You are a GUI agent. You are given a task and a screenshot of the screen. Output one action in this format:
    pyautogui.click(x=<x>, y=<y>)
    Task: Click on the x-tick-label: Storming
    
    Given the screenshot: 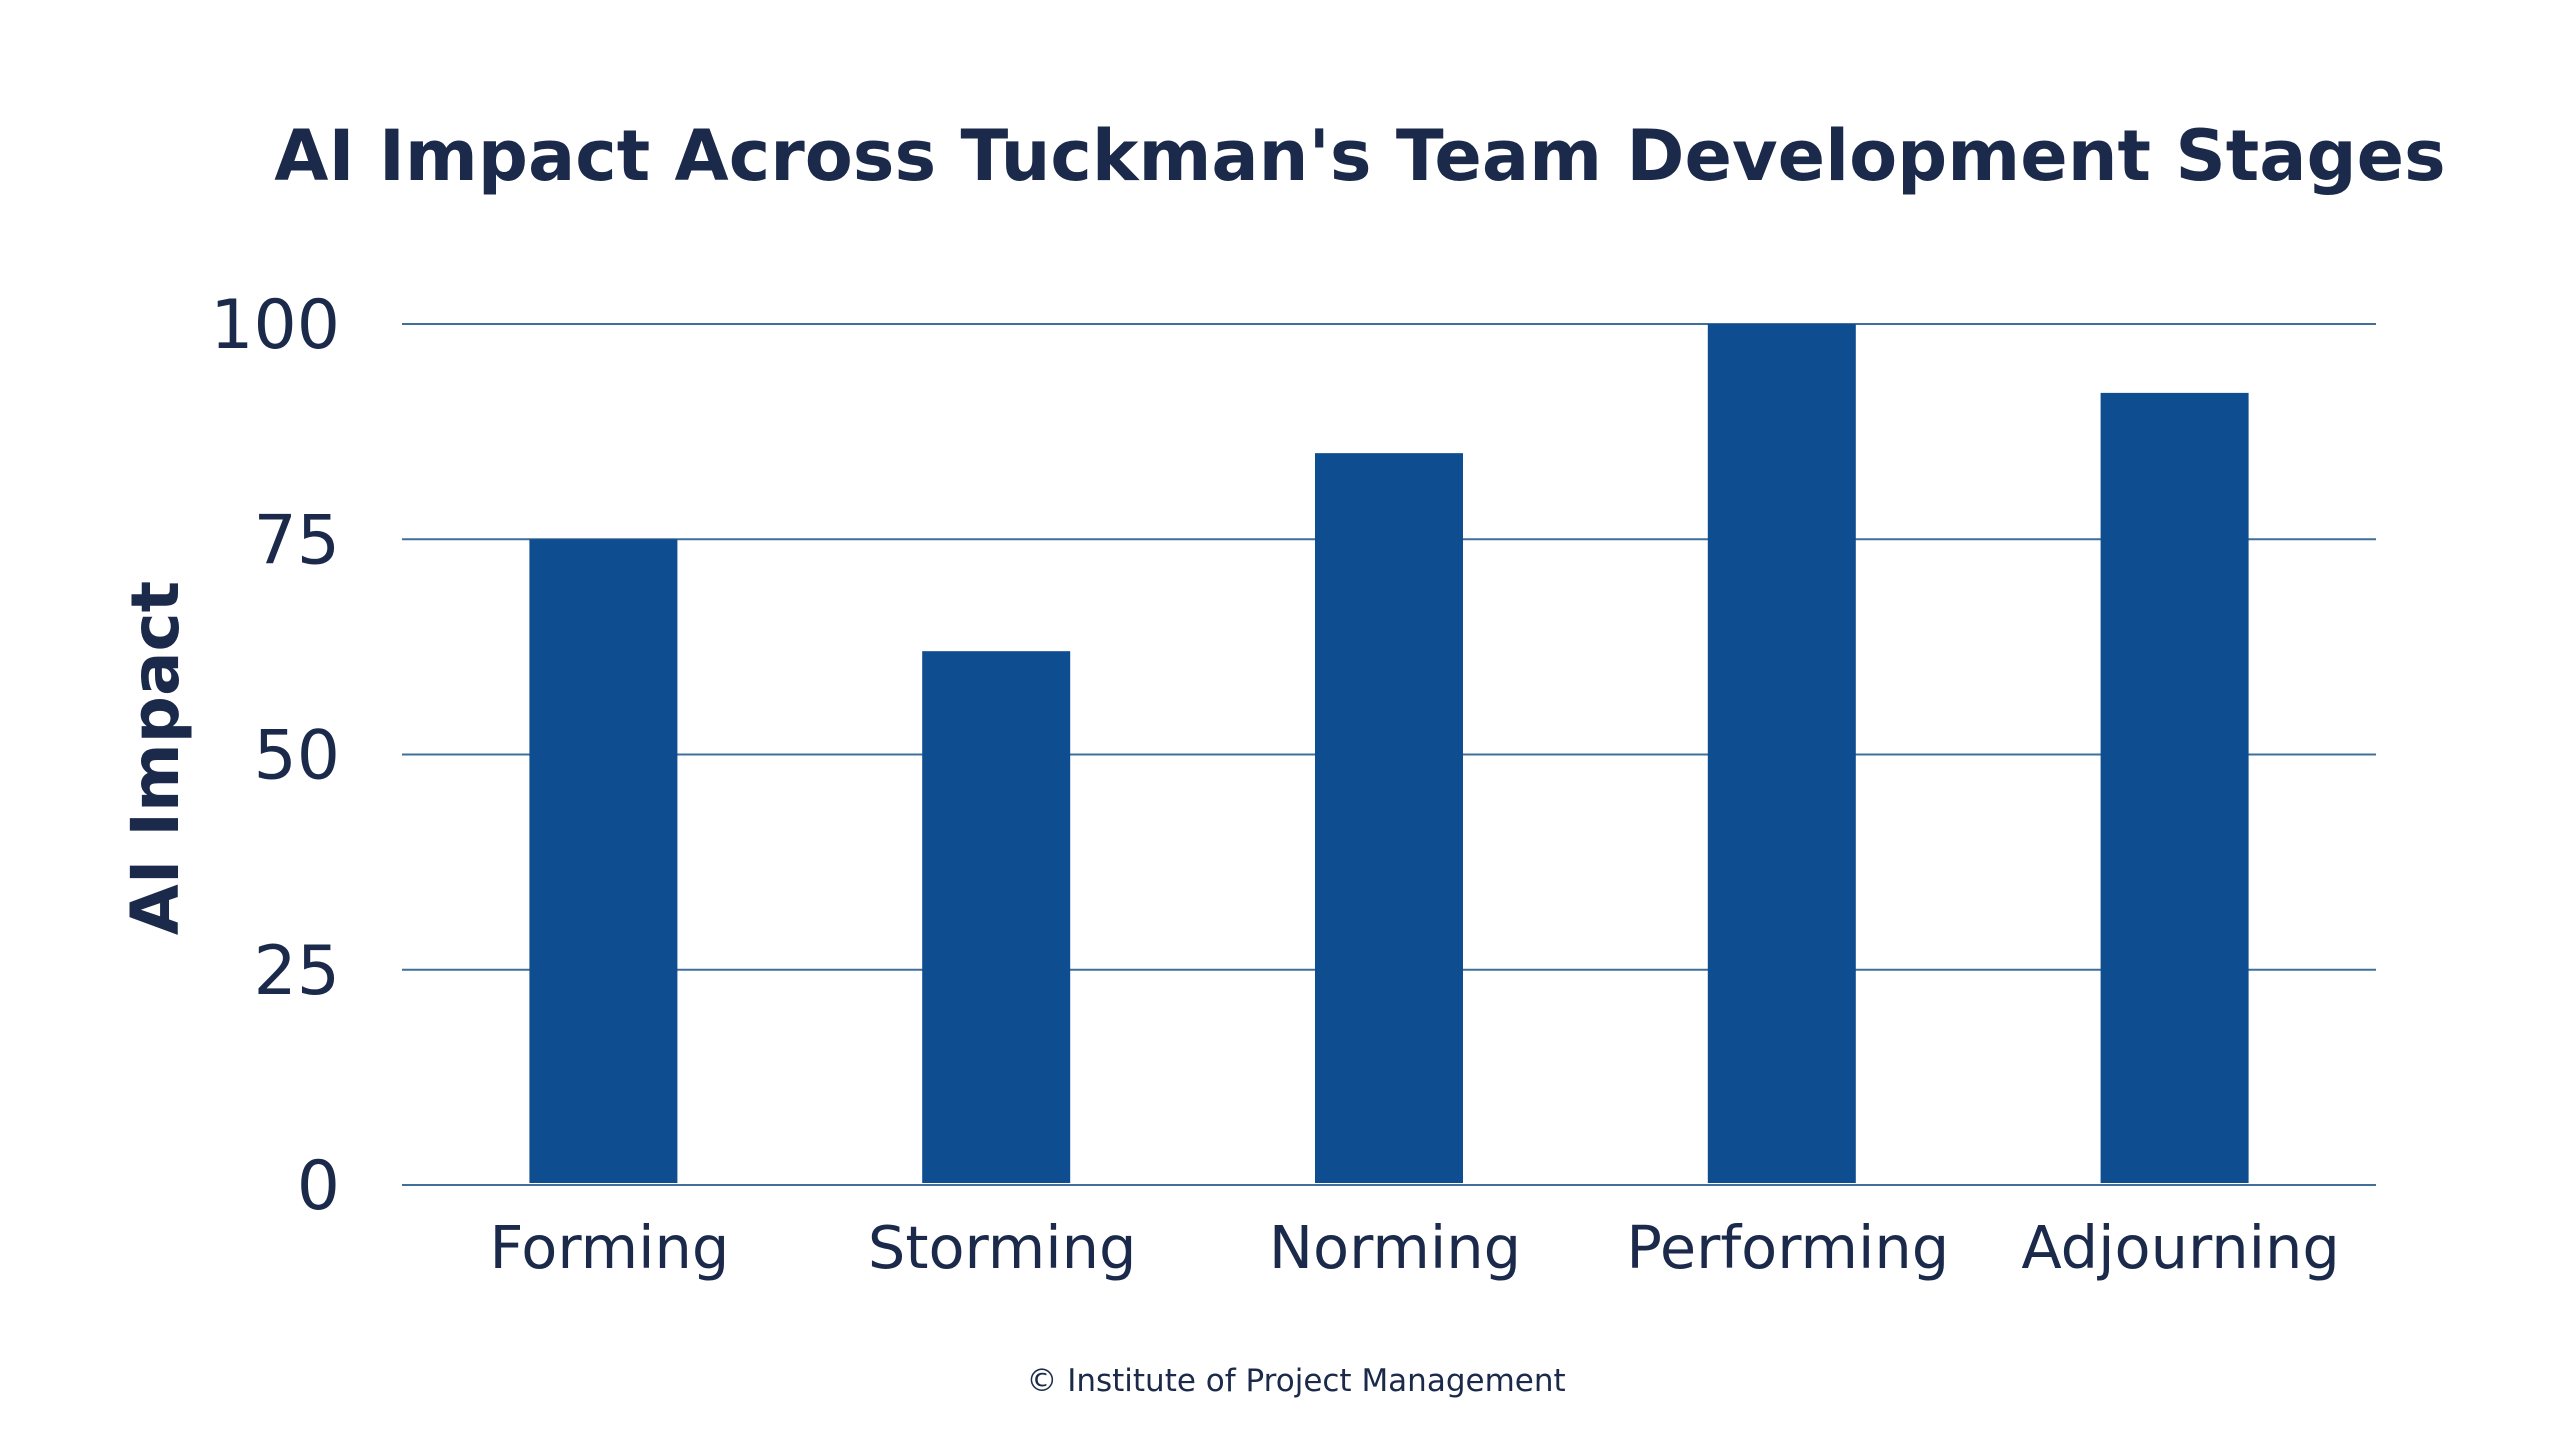 What is the action you would take?
    pyautogui.click(x=1002, y=1247)
    